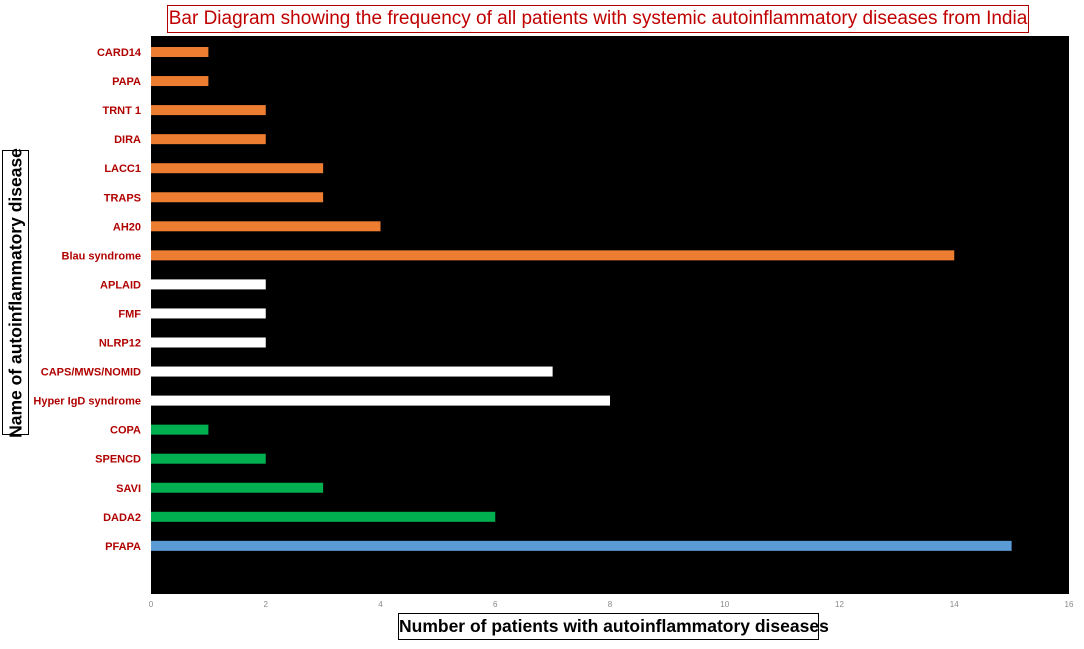  Describe the element at coordinates (122, 518) in the screenshot. I see `category-label: DADA2` at that location.